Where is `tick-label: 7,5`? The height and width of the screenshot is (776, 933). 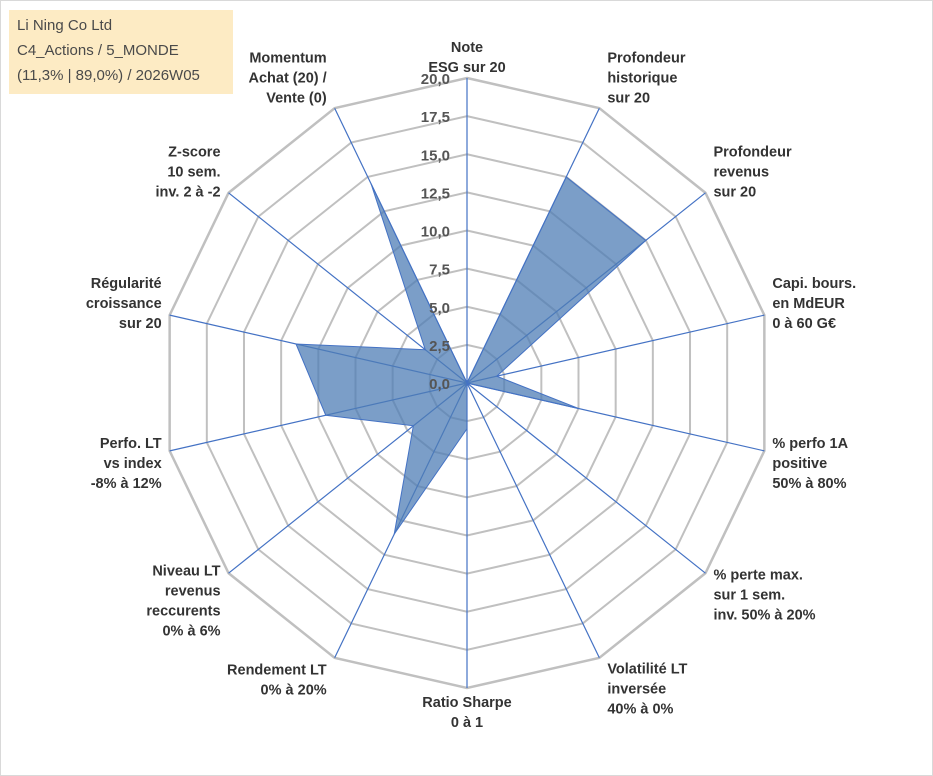 tick-label: 7,5 is located at coordinates (439, 270).